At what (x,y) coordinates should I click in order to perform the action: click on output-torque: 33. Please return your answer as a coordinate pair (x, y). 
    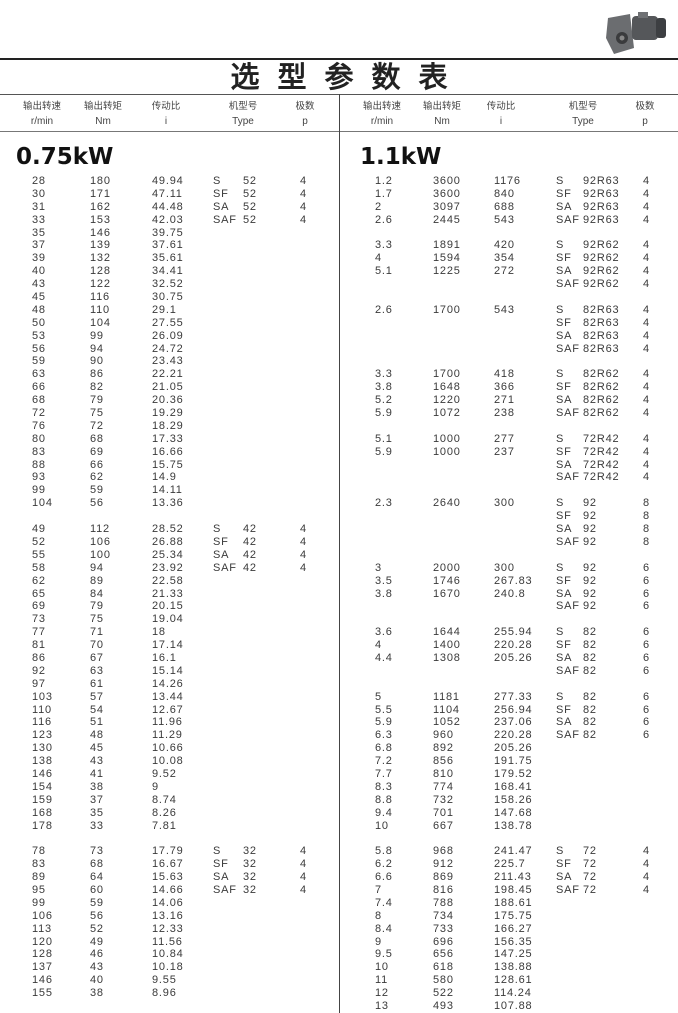
    Looking at the image, I should click on (97, 825).